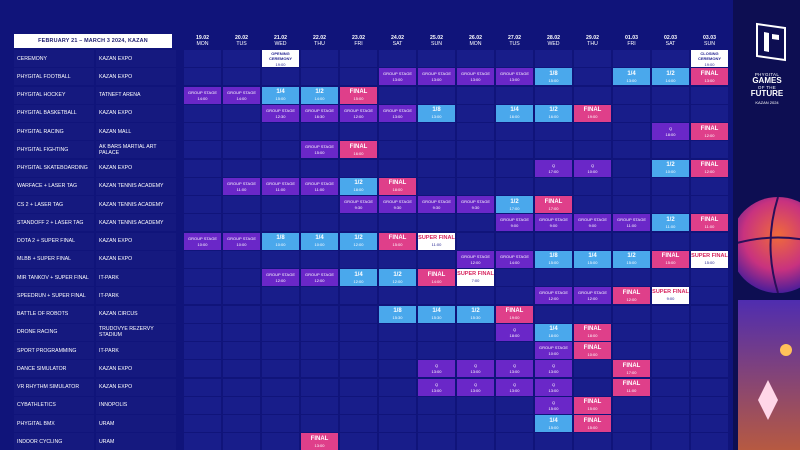 The width and height of the screenshot is (800, 450). I want to click on event-title: 1/2, so click(670, 165).